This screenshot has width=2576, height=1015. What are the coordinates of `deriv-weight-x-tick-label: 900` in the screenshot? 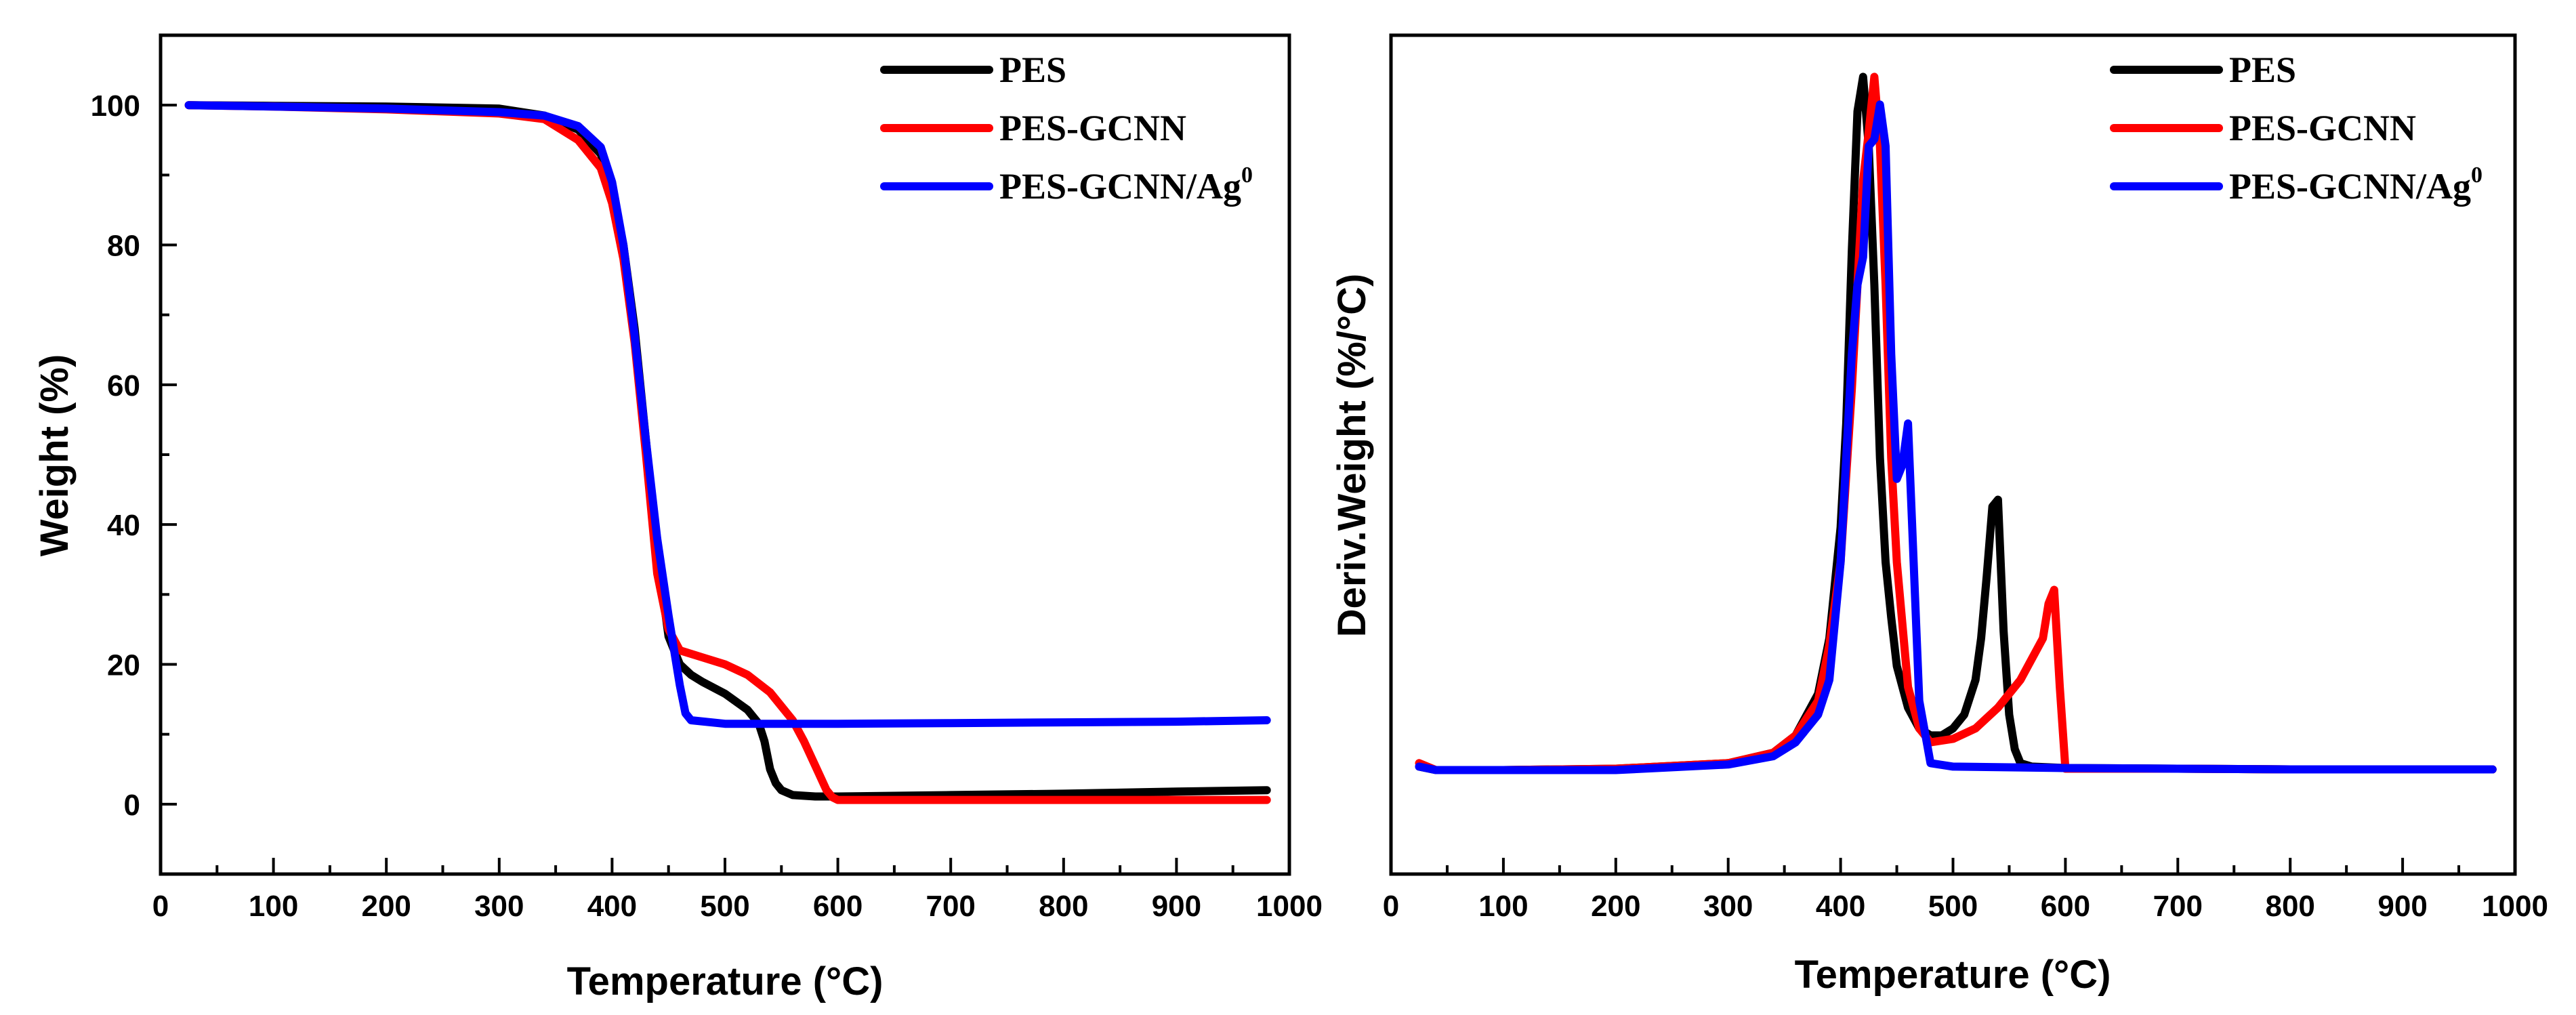 It's located at (2402, 906).